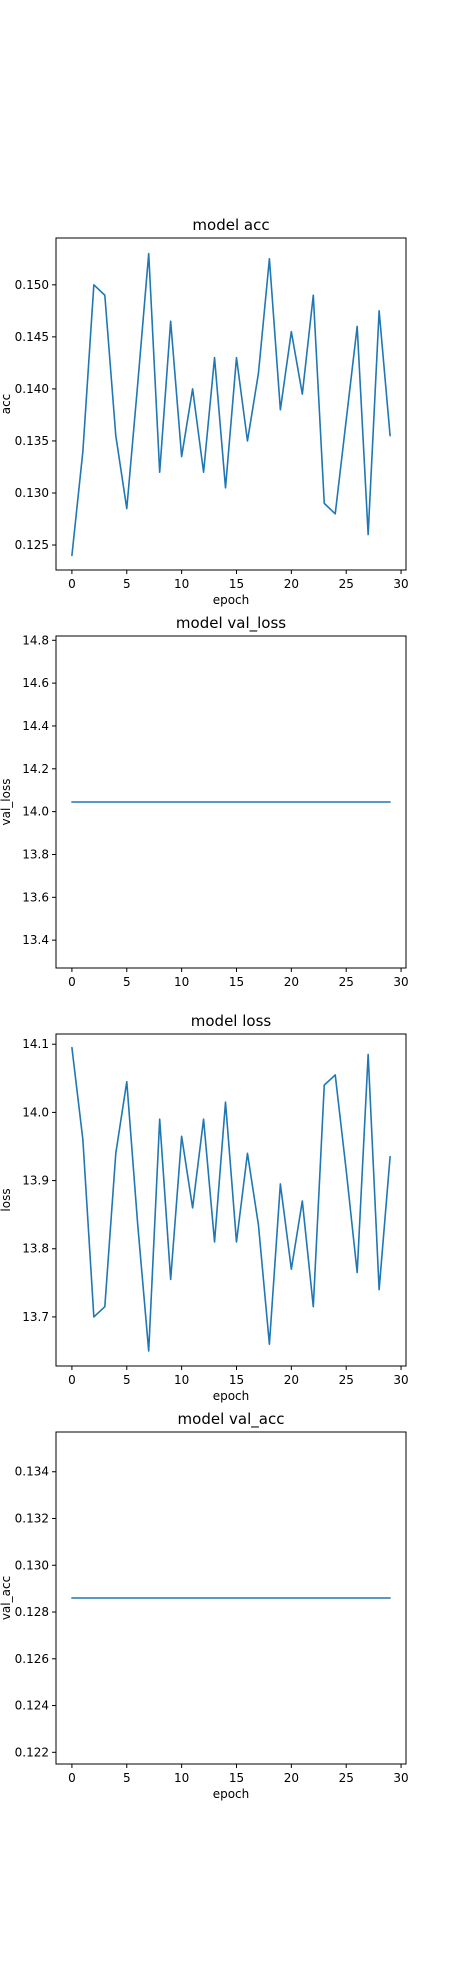  What do you see at coordinates (231, 1419) in the screenshot?
I see `val-acc-chart-title: model val_acc` at bounding box center [231, 1419].